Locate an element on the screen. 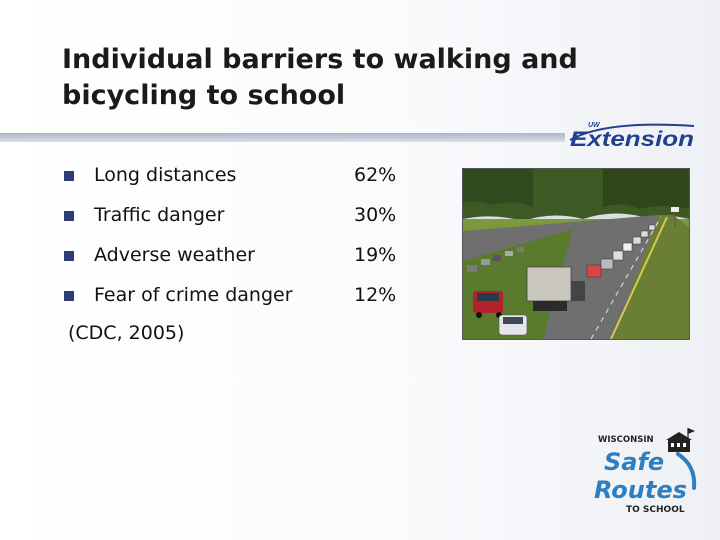  srts-line1: Safe is located at coordinates (634, 462).